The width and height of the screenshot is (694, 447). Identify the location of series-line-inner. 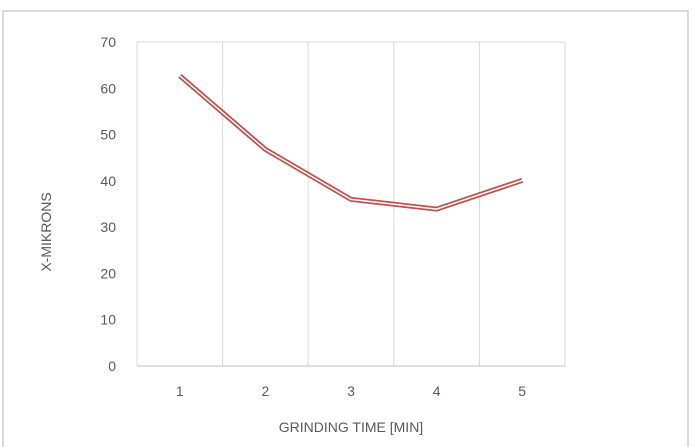
(351, 142).